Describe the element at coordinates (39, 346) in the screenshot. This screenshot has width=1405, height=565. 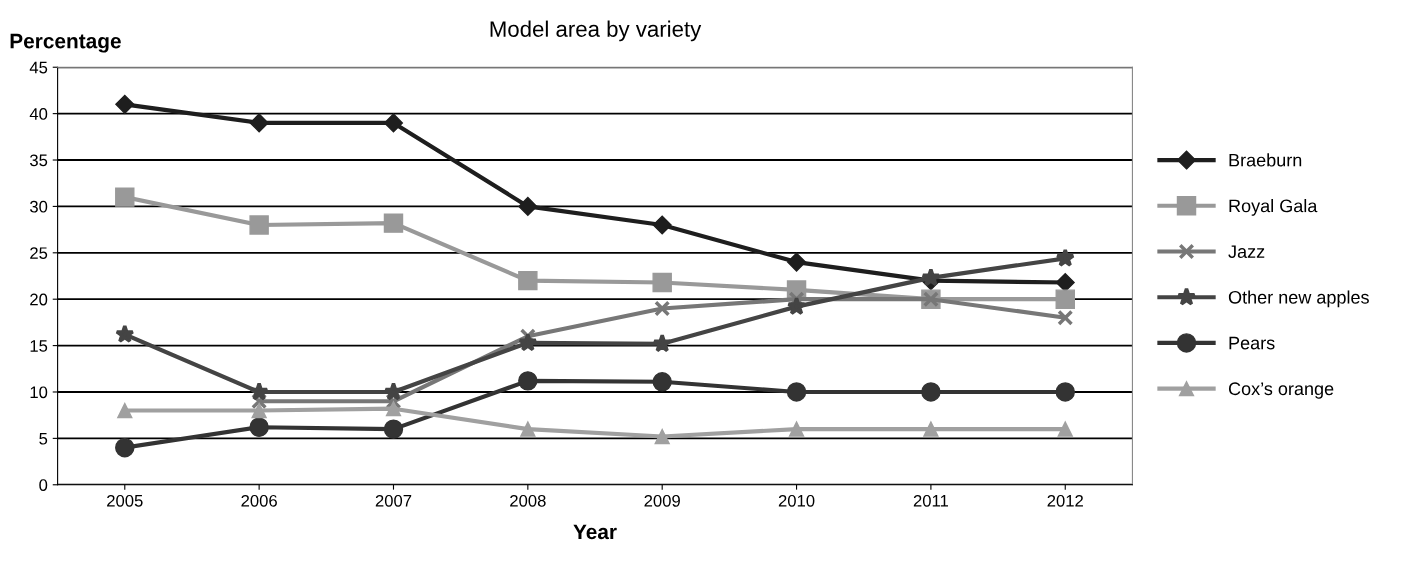
I see `y-tick-label: 15` at that location.